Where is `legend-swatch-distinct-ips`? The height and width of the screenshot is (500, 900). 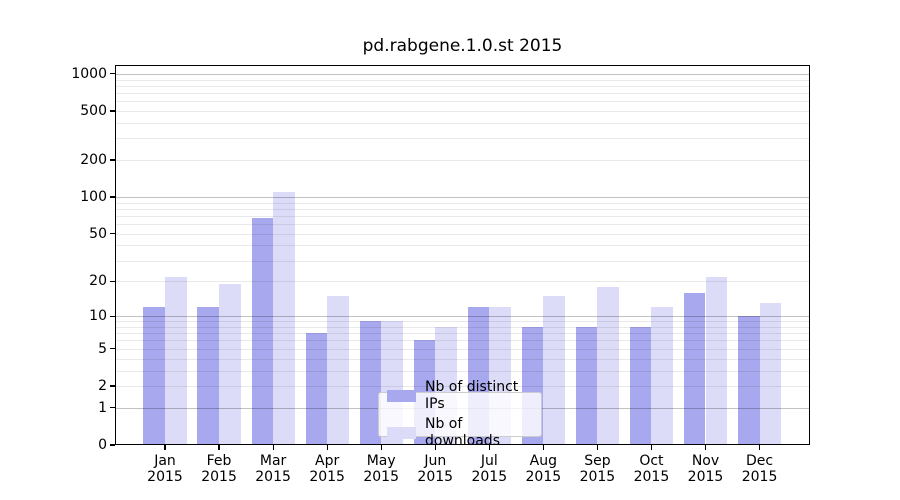 legend-swatch-distinct-ips is located at coordinates (401, 396).